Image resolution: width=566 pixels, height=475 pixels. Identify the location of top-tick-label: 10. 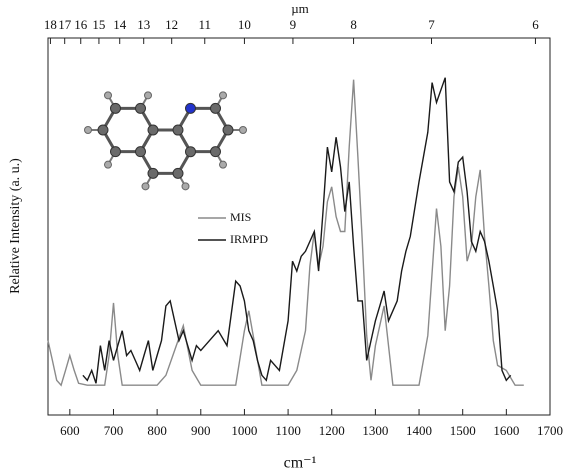
(244, 24).